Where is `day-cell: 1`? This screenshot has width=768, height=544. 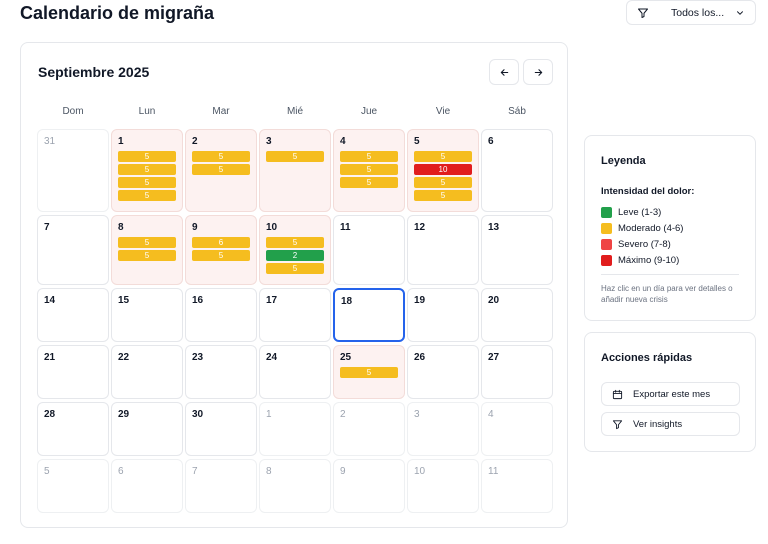
day-cell: 1 is located at coordinates (295, 429).